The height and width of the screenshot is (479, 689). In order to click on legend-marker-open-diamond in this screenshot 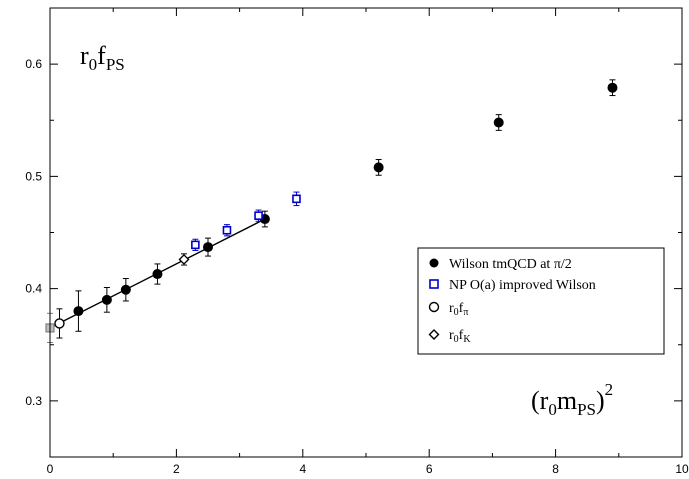, I will do `click(434, 334)`.